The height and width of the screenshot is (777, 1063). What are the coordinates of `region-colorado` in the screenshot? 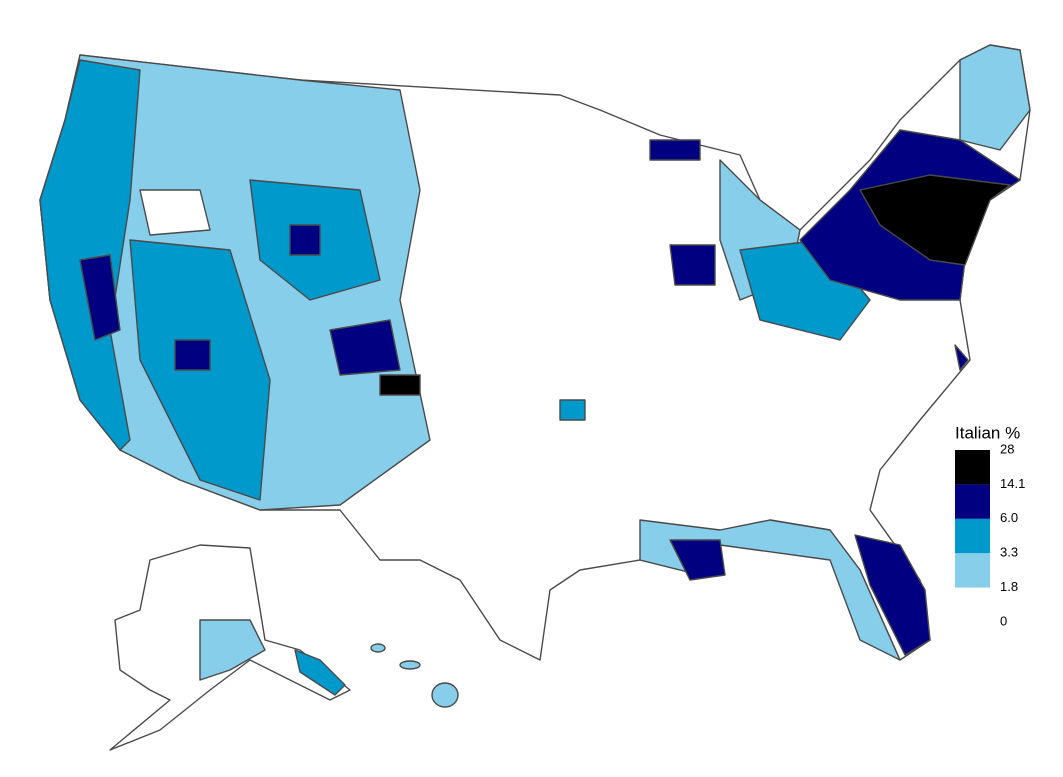 It's located at (400, 385).